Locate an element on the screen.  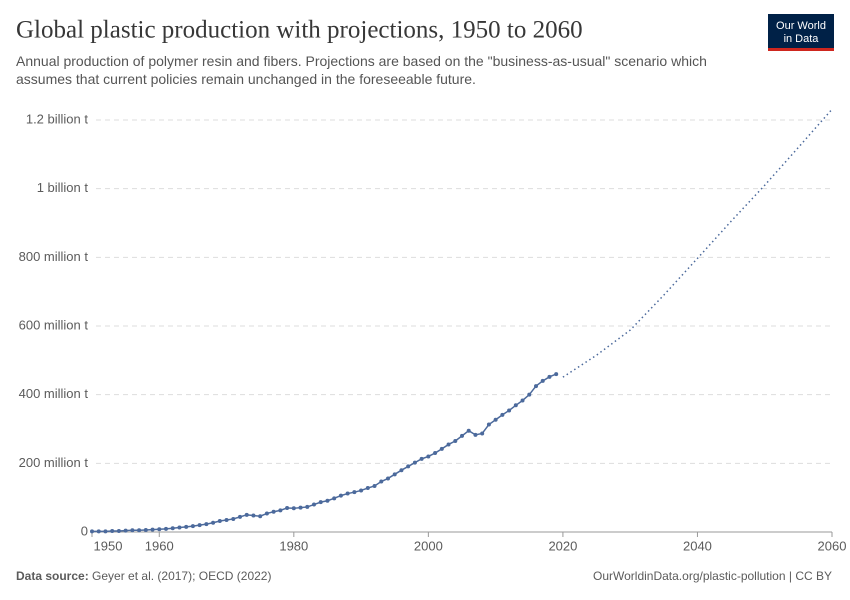
logo-box is located at coordinates (801, 32).